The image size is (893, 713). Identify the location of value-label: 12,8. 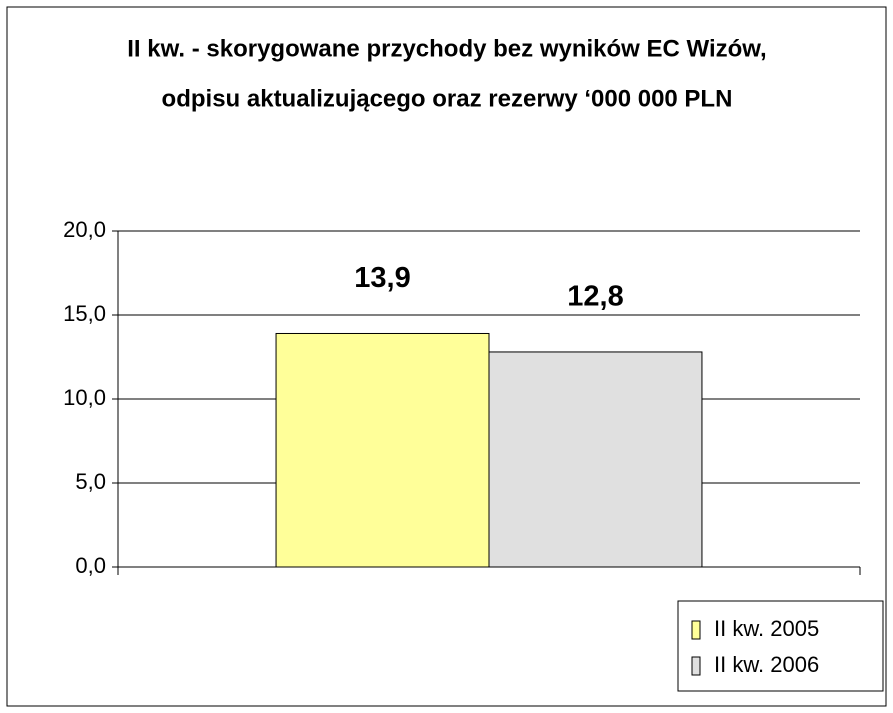
(595, 297).